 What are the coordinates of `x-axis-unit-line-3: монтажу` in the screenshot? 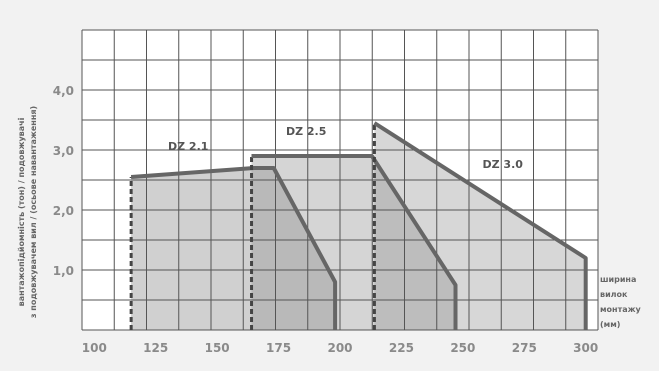 It's located at (621, 309).